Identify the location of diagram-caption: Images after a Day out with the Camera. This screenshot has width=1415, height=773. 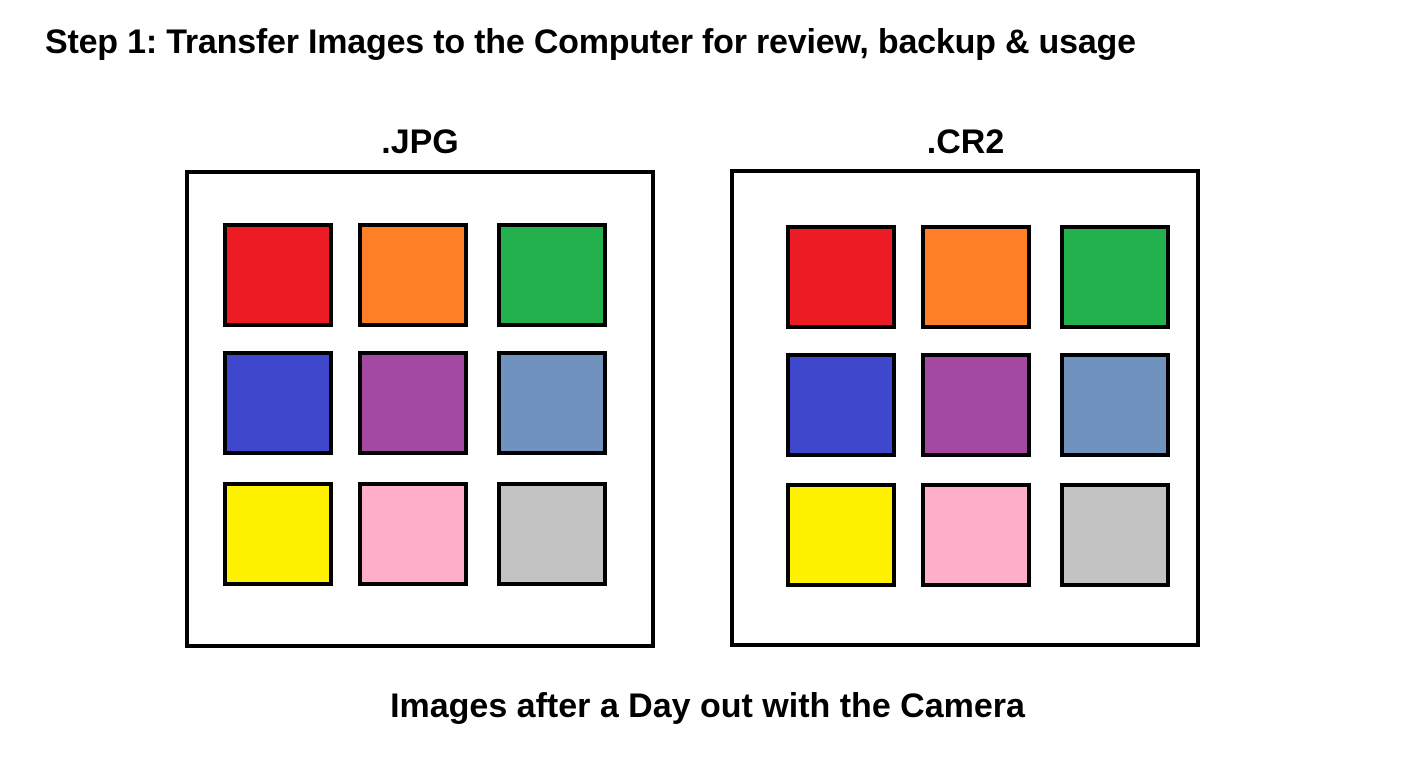
(707, 706).